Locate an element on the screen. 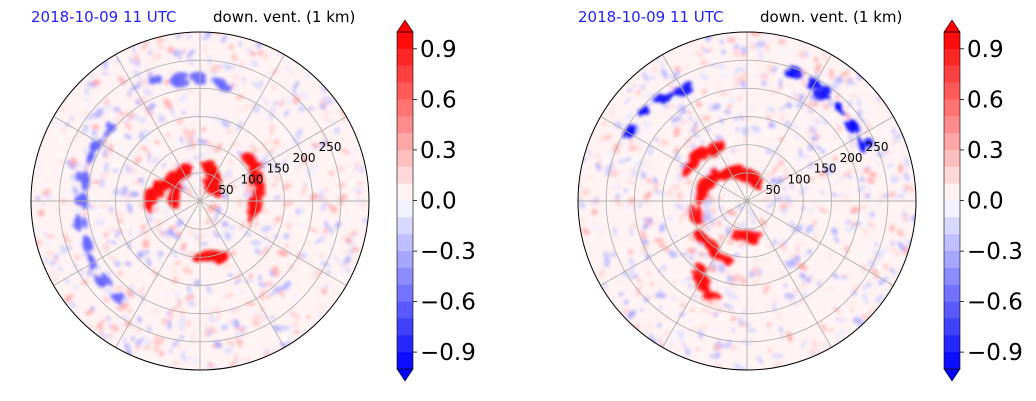 The width and height of the screenshot is (1036, 401). radial-tick-label: 200 is located at coordinates (304, 158).